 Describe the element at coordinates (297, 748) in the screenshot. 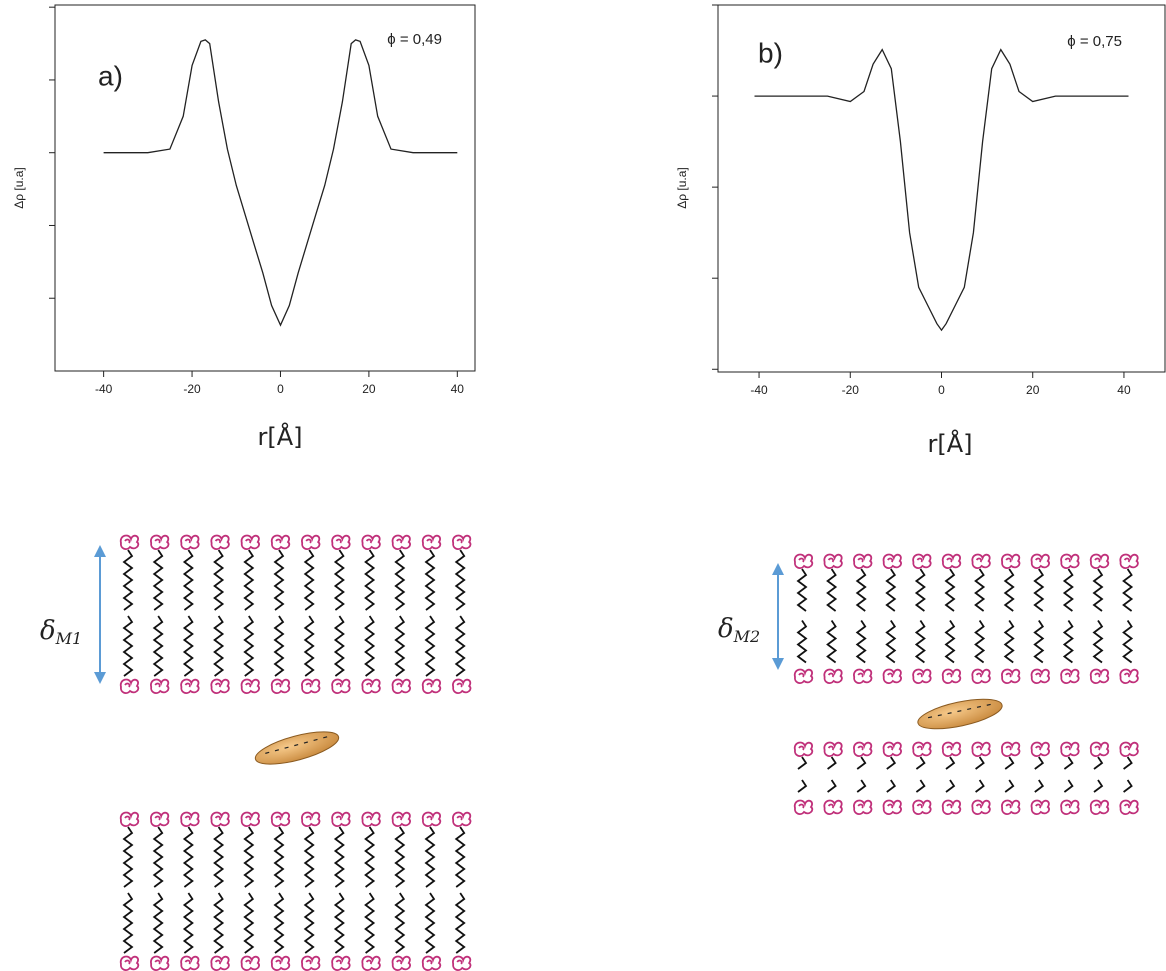

I see `particle-body` at that location.